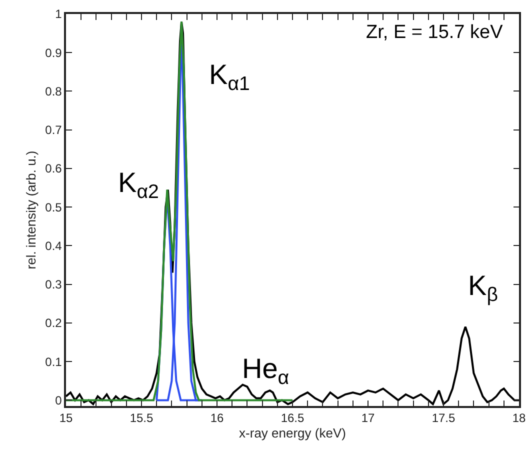  Describe the element at coordinates (53, 361) in the screenshot. I see `y-tick-label: 0.1` at that location.